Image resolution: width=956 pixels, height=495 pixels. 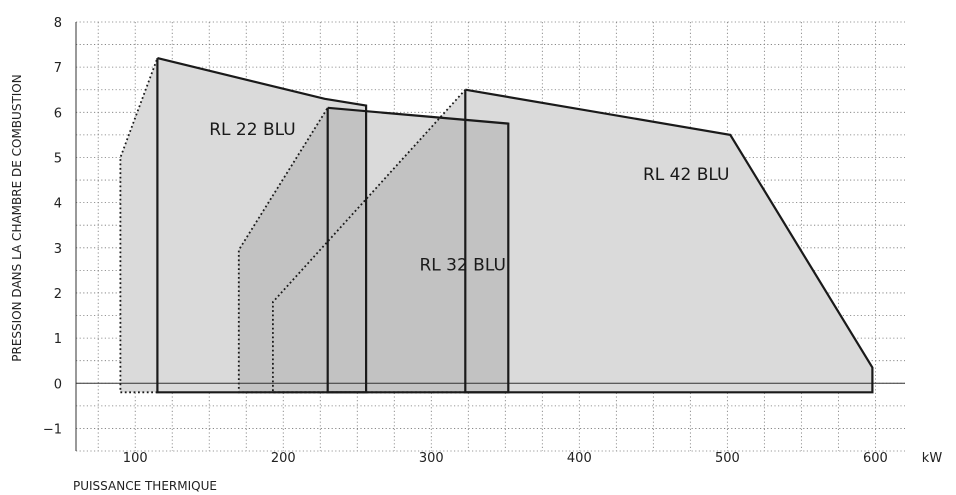 I want to click on area-overlap, so click(x=390, y=250).